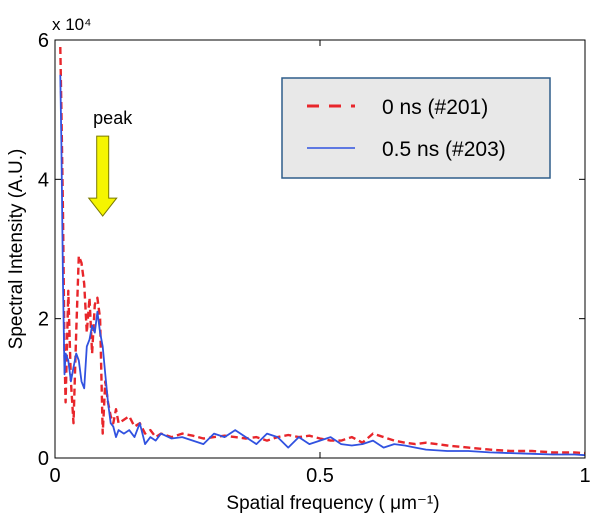 The image size is (606, 532). Describe the element at coordinates (54, 476) in the screenshot. I see `x-tick-label: 0` at that location.